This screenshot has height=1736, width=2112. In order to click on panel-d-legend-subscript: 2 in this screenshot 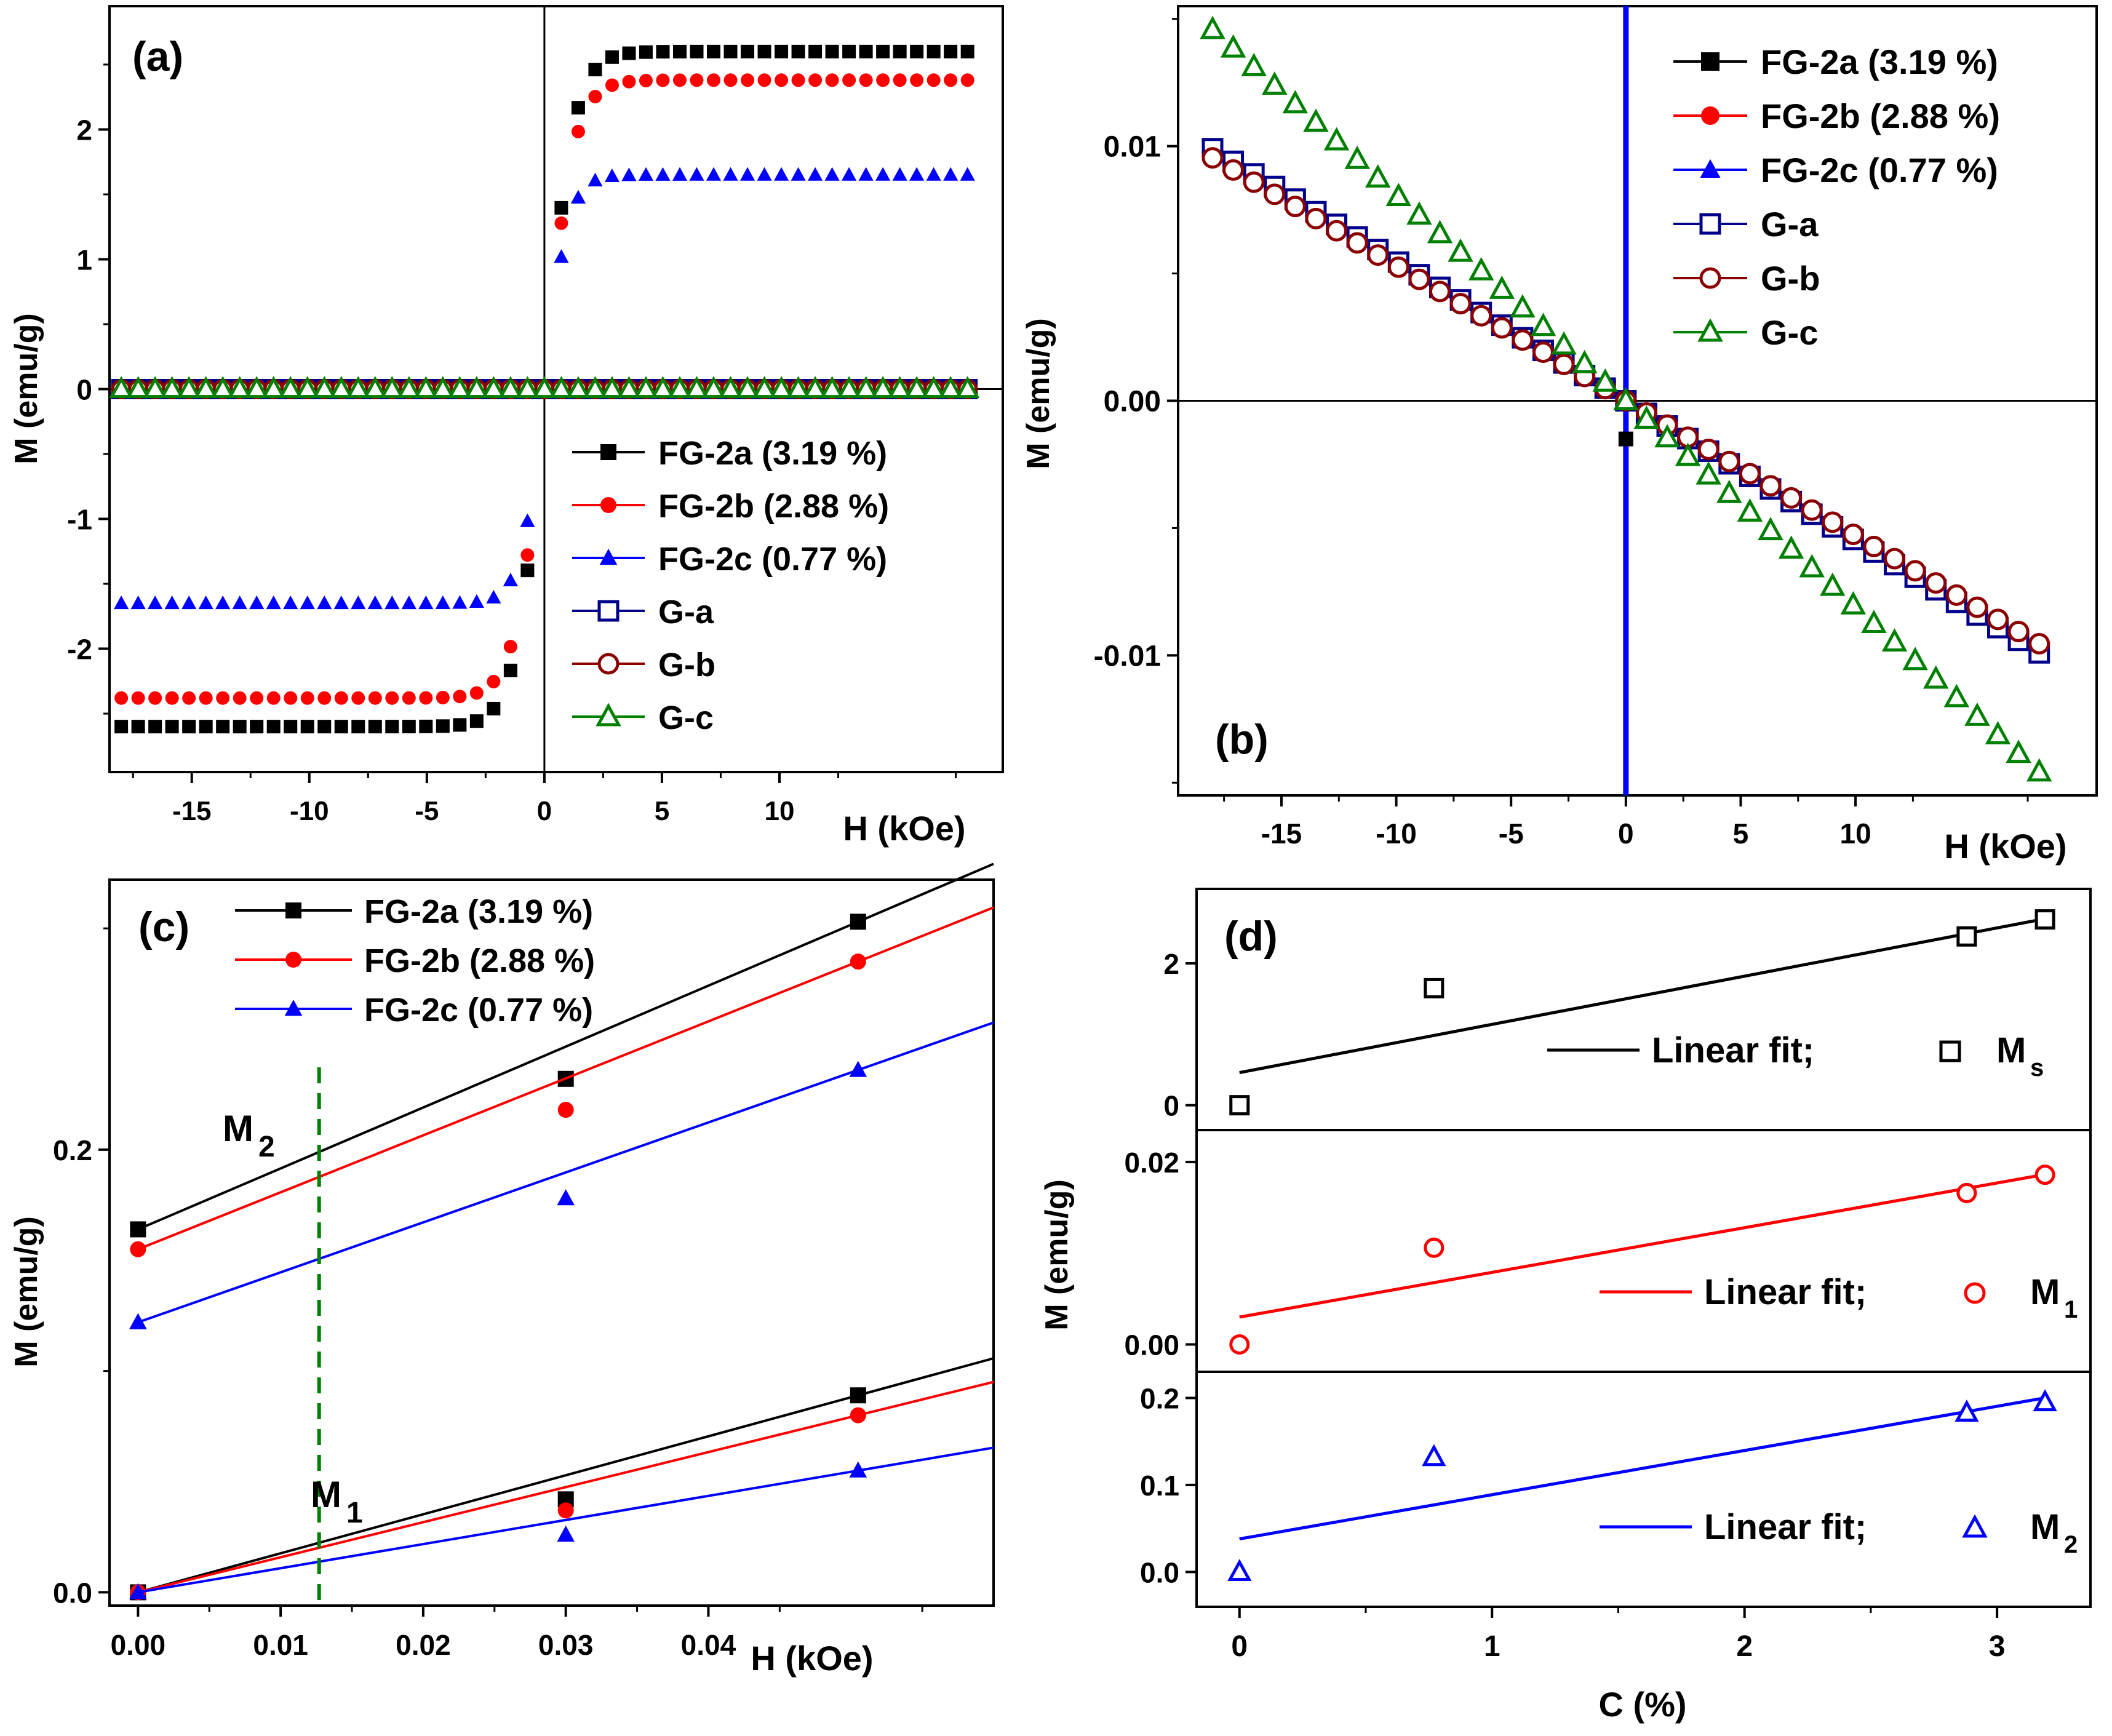, I will do `click(2071, 1544)`.